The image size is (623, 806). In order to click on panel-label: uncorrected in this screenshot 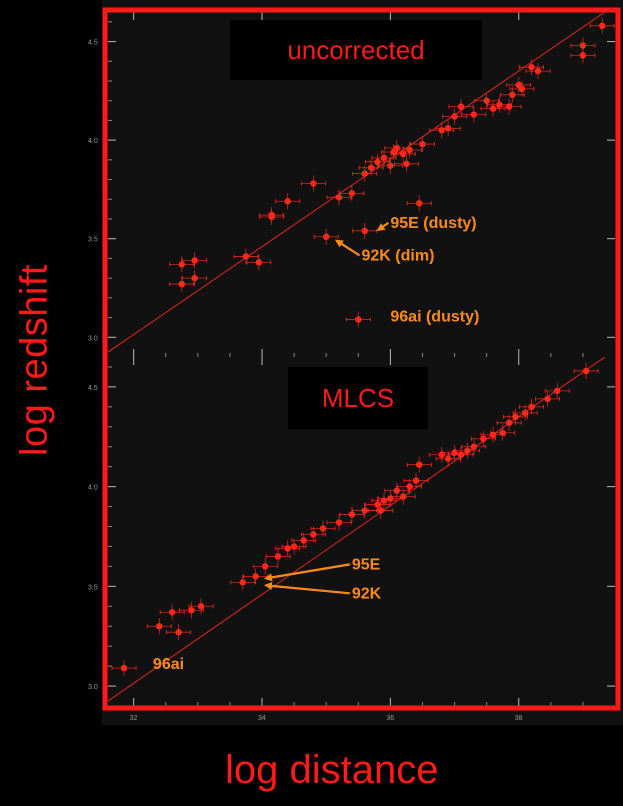, I will do `click(355, 50)`.